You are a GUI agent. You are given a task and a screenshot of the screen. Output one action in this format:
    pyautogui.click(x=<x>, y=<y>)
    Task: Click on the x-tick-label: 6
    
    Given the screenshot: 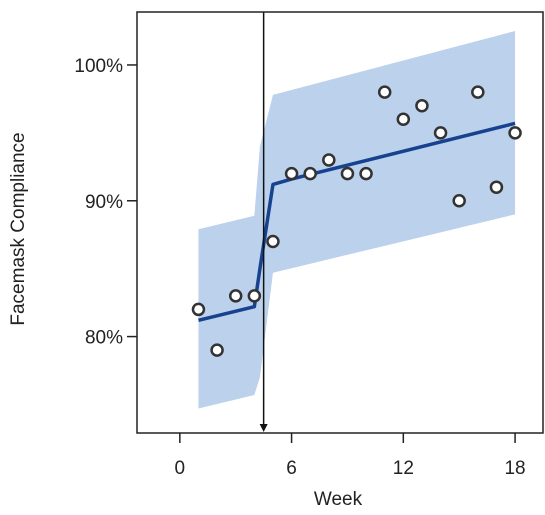 What is the action you would take?
    pyautogui.click(x=291, y=468)
    